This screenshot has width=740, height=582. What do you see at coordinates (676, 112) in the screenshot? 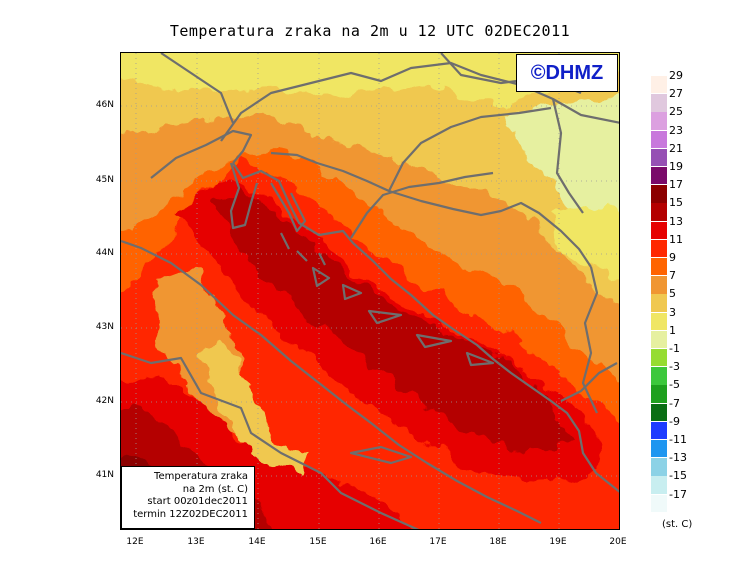
I see `legend-label: 25` at bounding box center [676, 112].